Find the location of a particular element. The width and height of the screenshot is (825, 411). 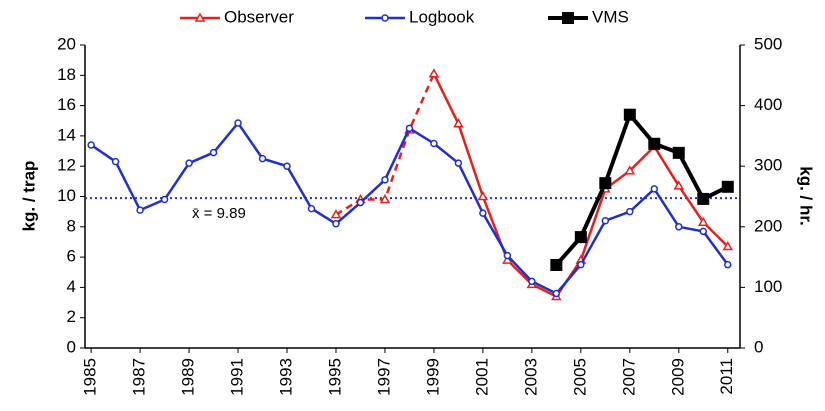

y2-tick-label: 0 is located at coordinates (758, 346).